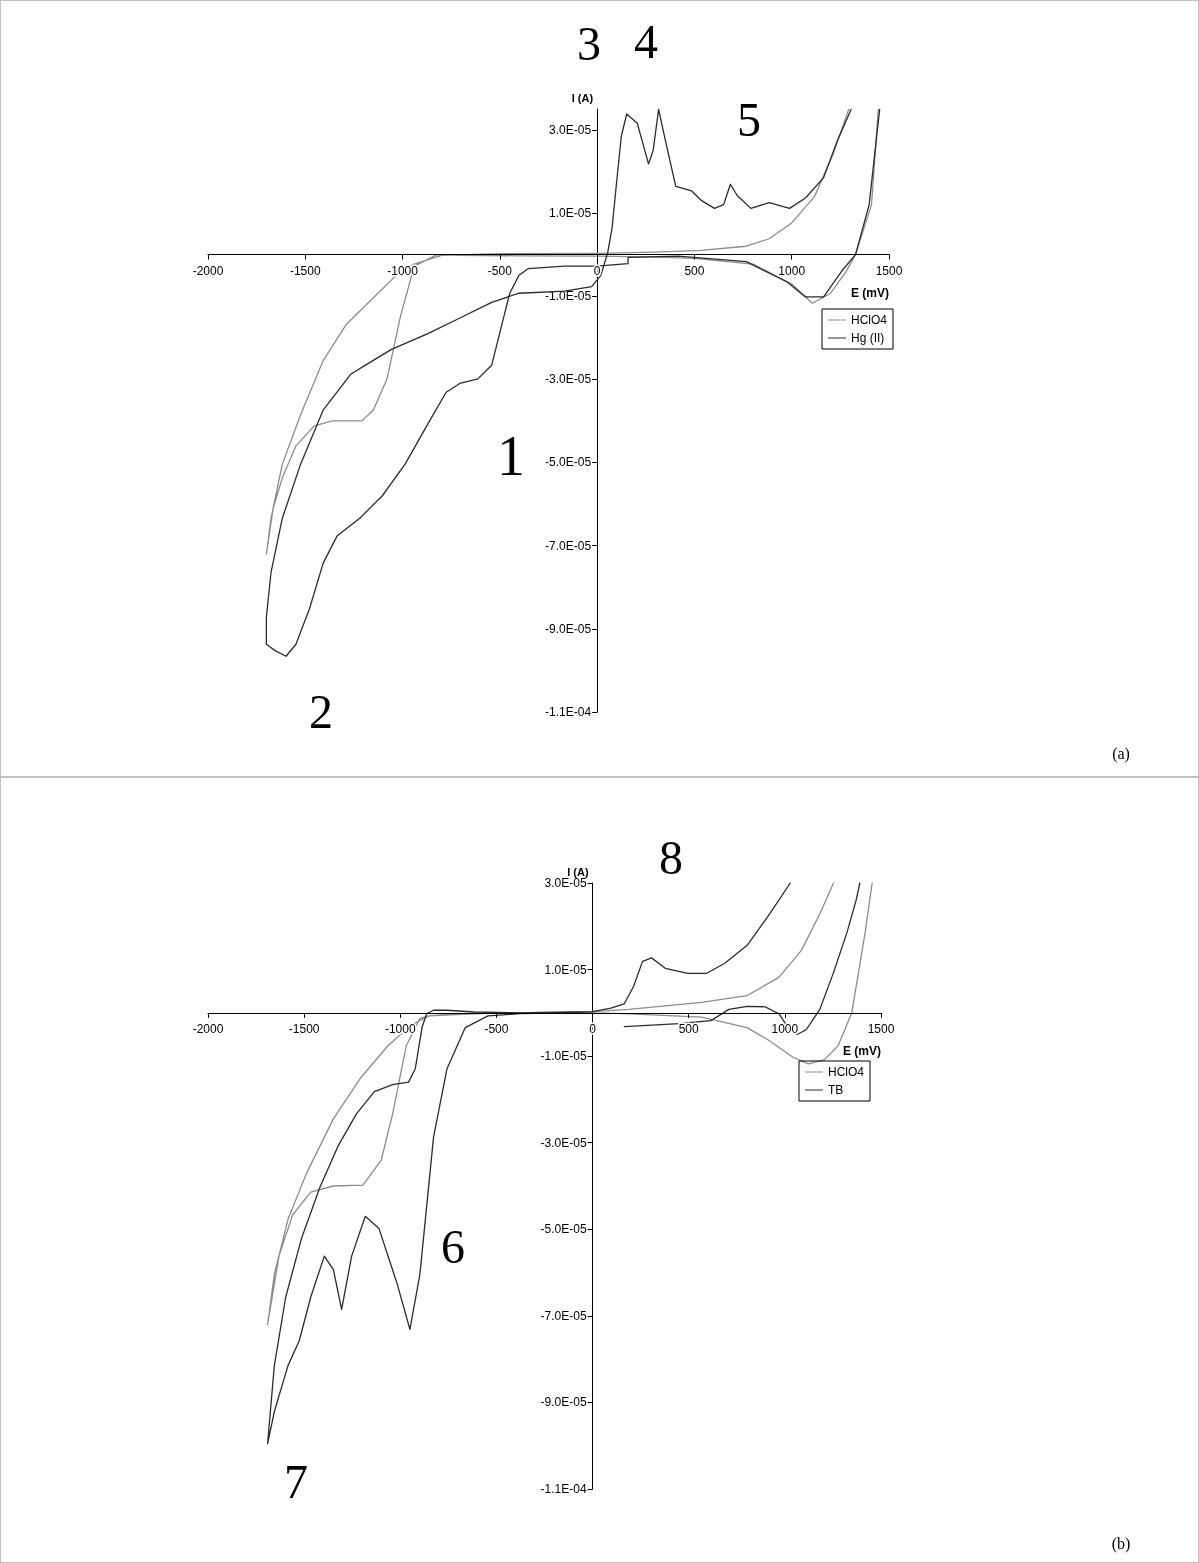  Describe the element at coordinates (511, 456) in the screenshot. I see `annotation: 1` at that location.